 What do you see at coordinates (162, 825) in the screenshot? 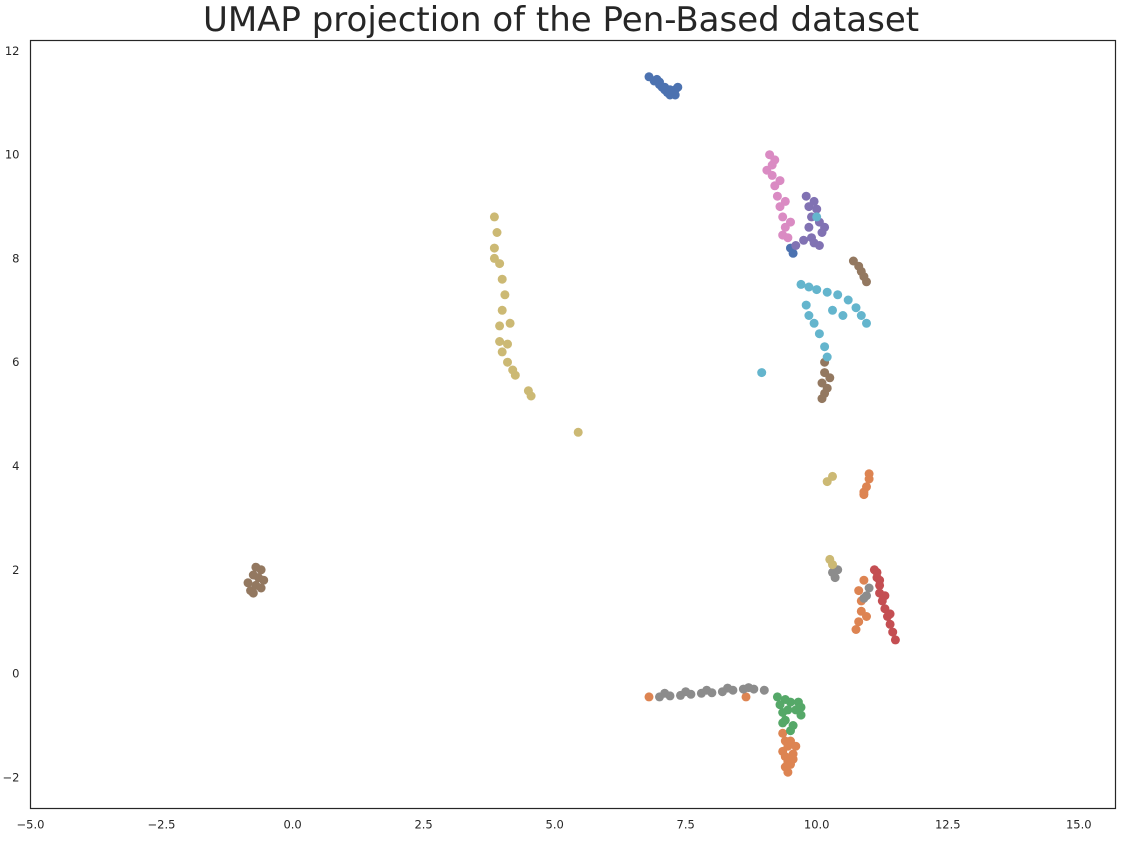
I see `x-tick-label: −2.5` at bounding box center [162, 825].